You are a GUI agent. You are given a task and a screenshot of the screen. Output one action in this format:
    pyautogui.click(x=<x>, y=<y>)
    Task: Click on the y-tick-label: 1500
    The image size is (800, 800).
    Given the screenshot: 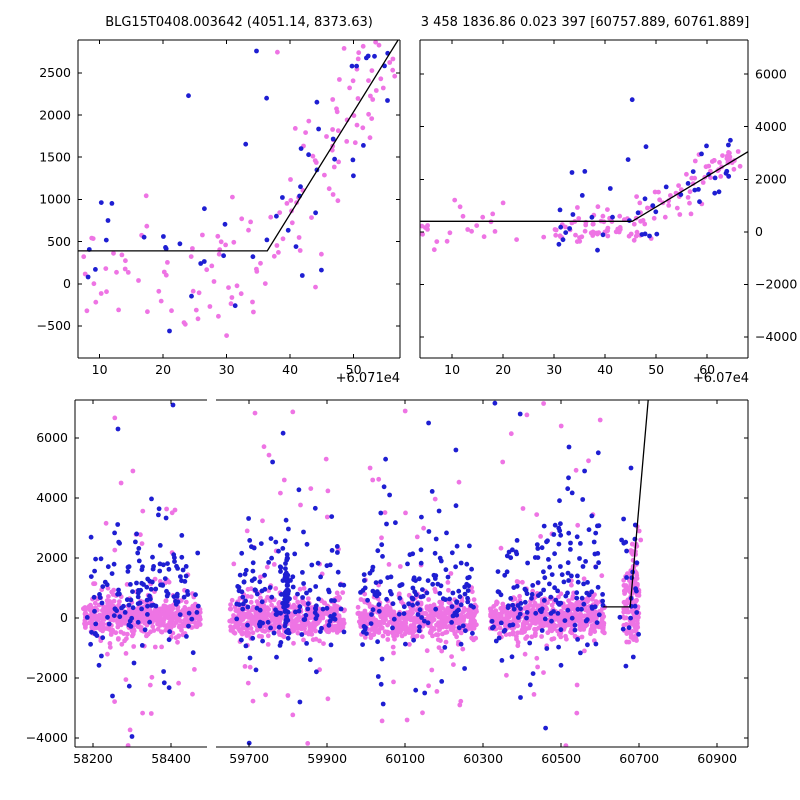 What is the action you would take?
    pyautogui.click(x=55, y=156)
    